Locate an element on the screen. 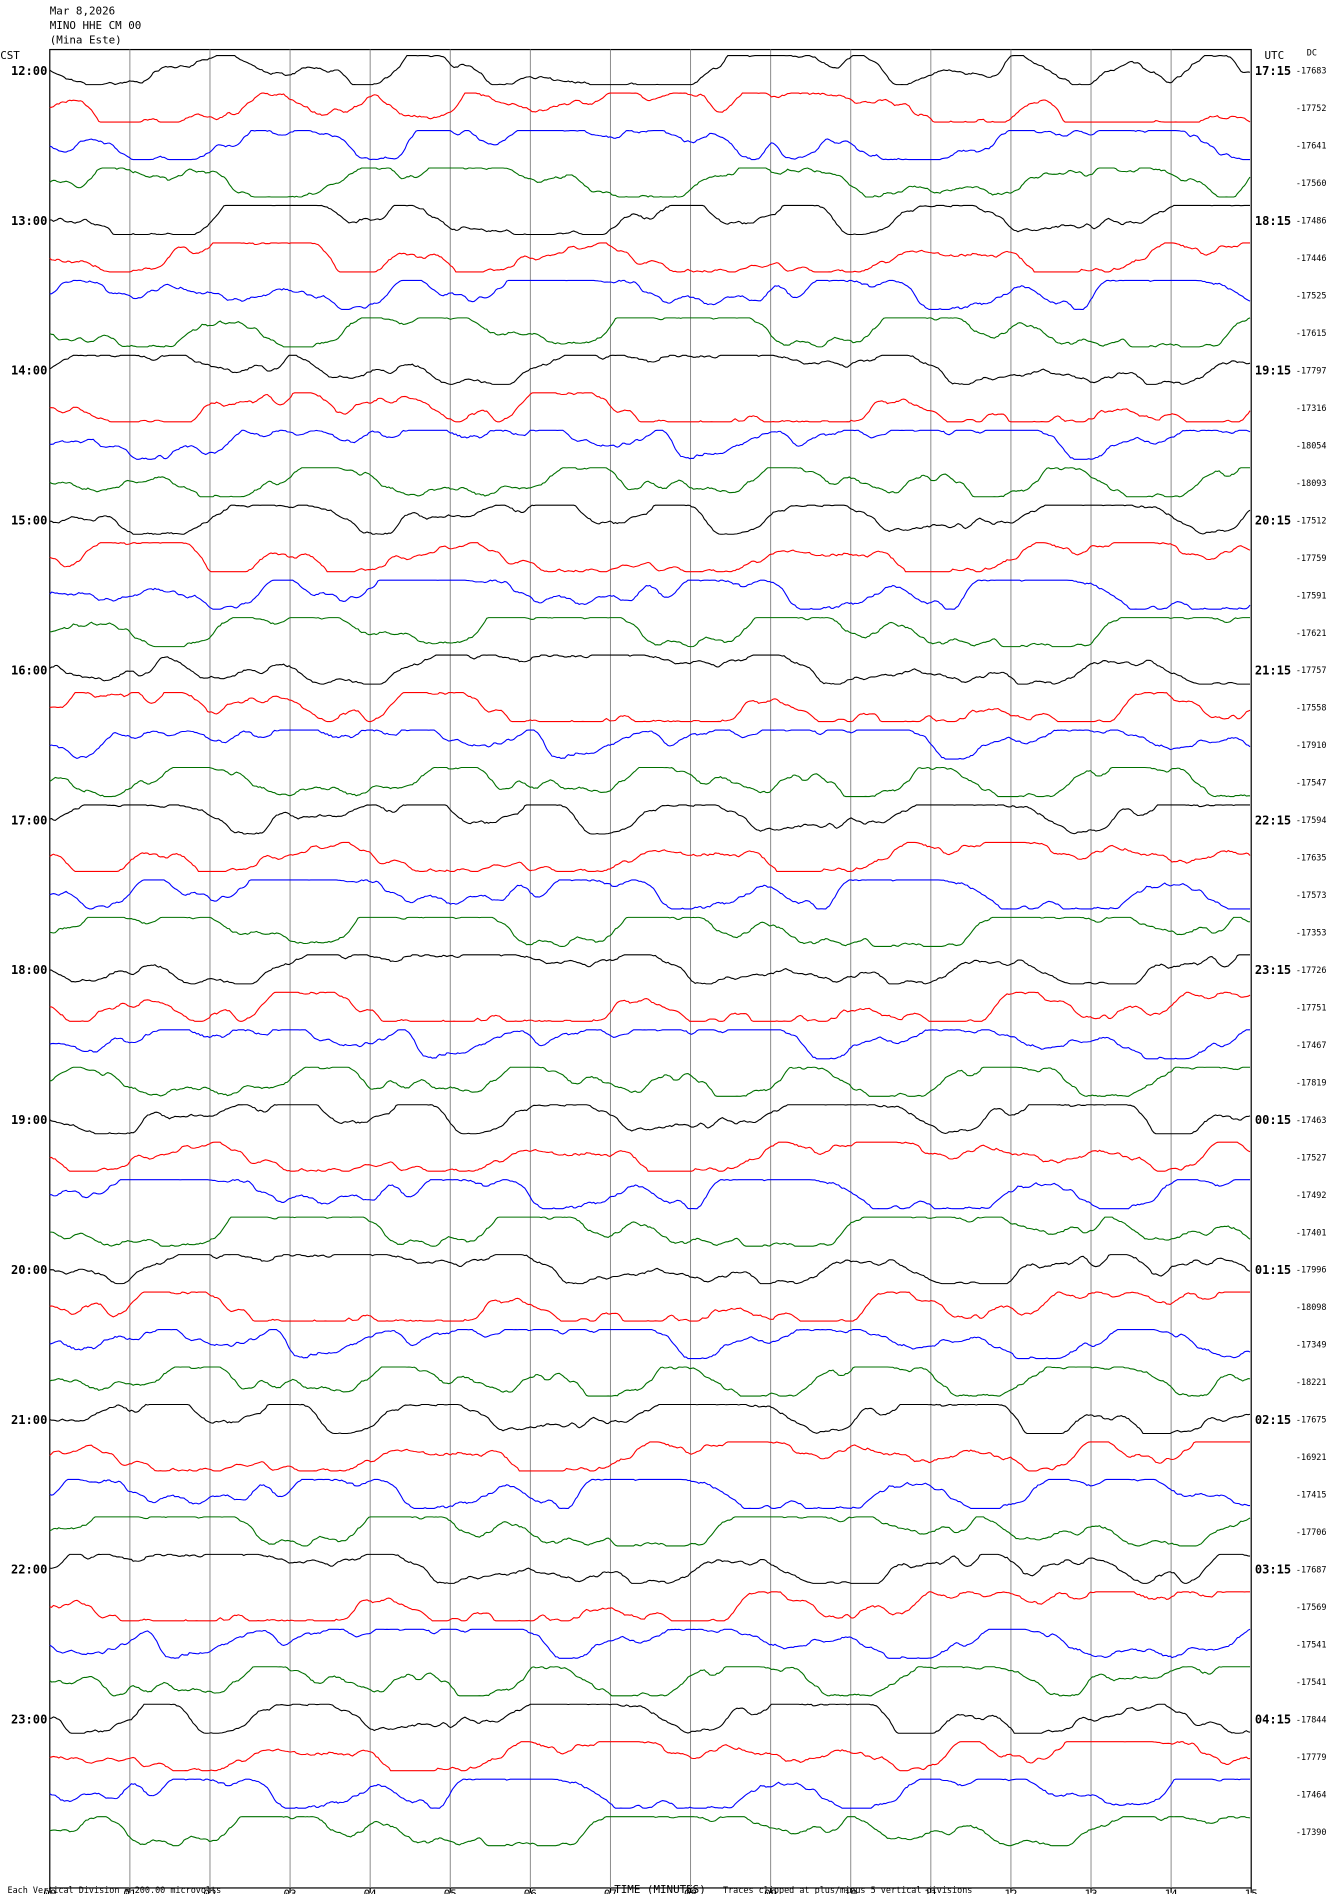 The height and width of the screenshot is (1894, 1330). minute-label: 04 is located at coordinates (371, 1891).